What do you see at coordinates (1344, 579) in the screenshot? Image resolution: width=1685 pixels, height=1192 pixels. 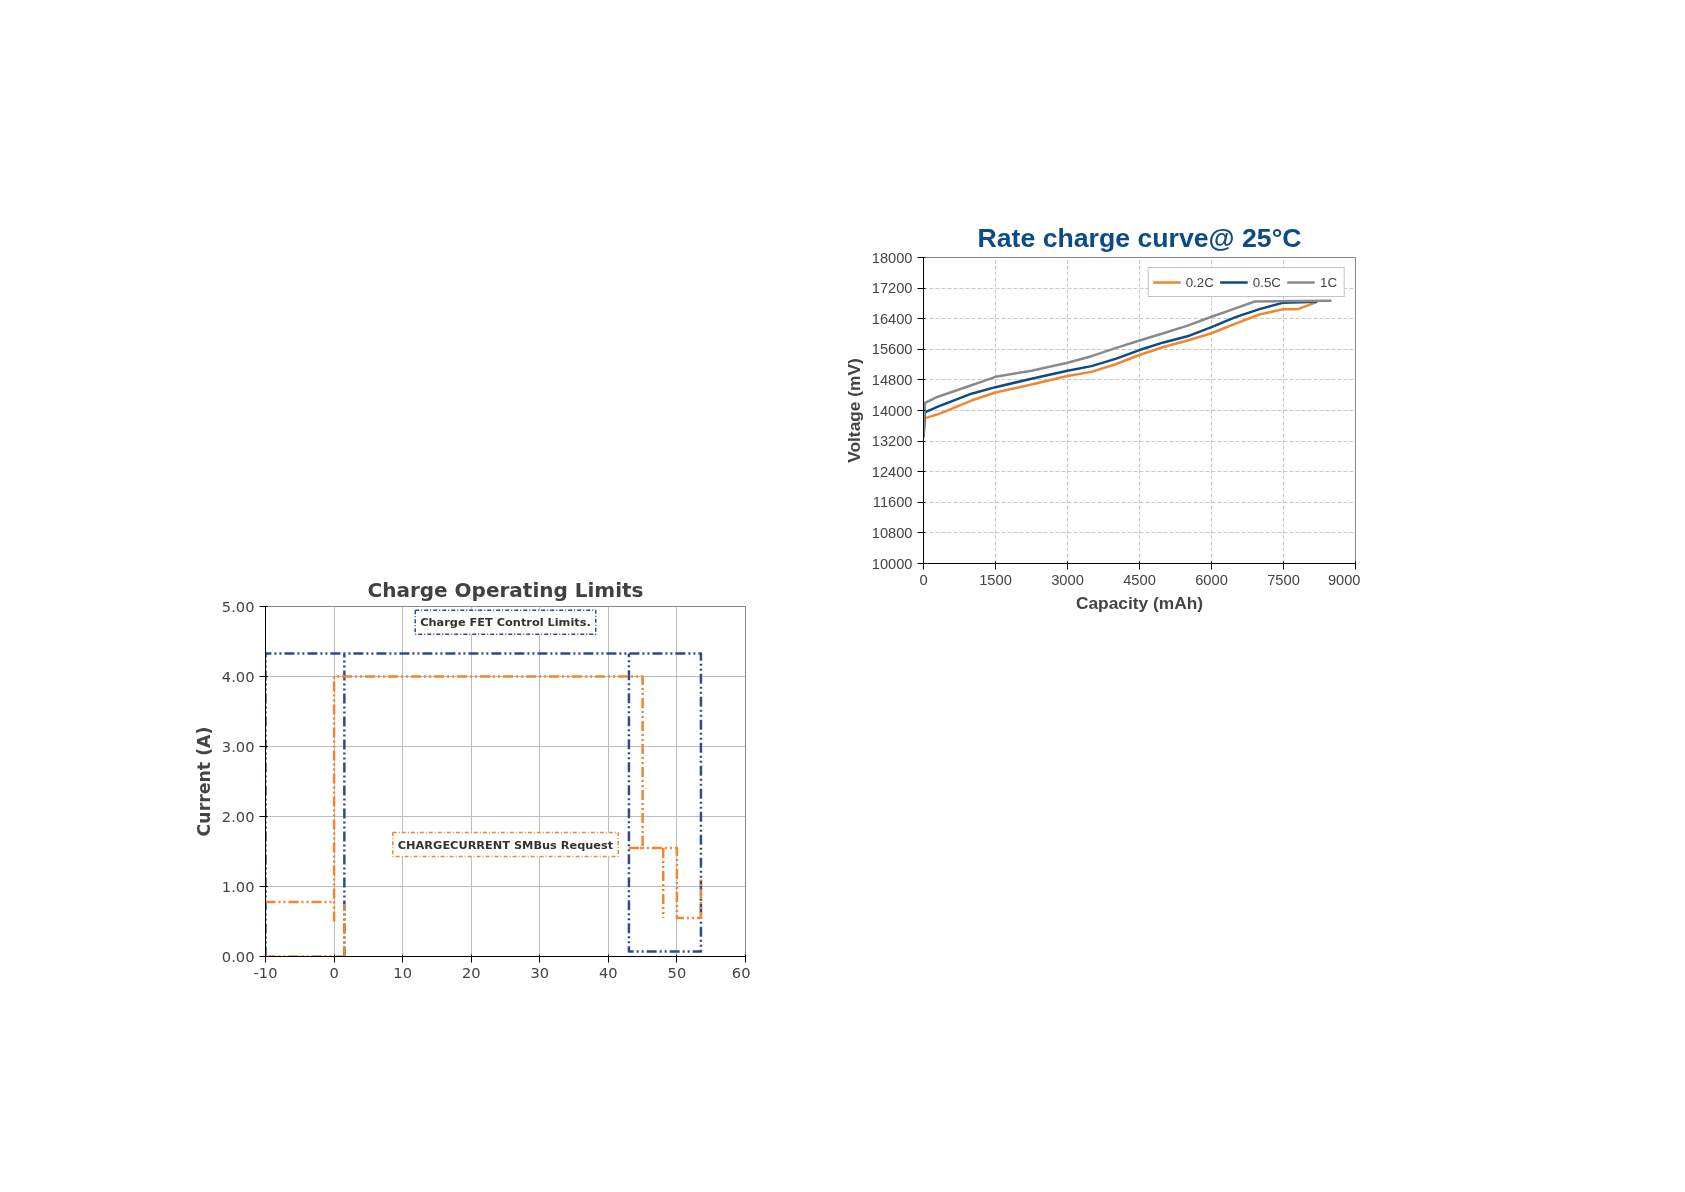 I see `x-tick-label: 9000` at bounding box center [1344, 579].